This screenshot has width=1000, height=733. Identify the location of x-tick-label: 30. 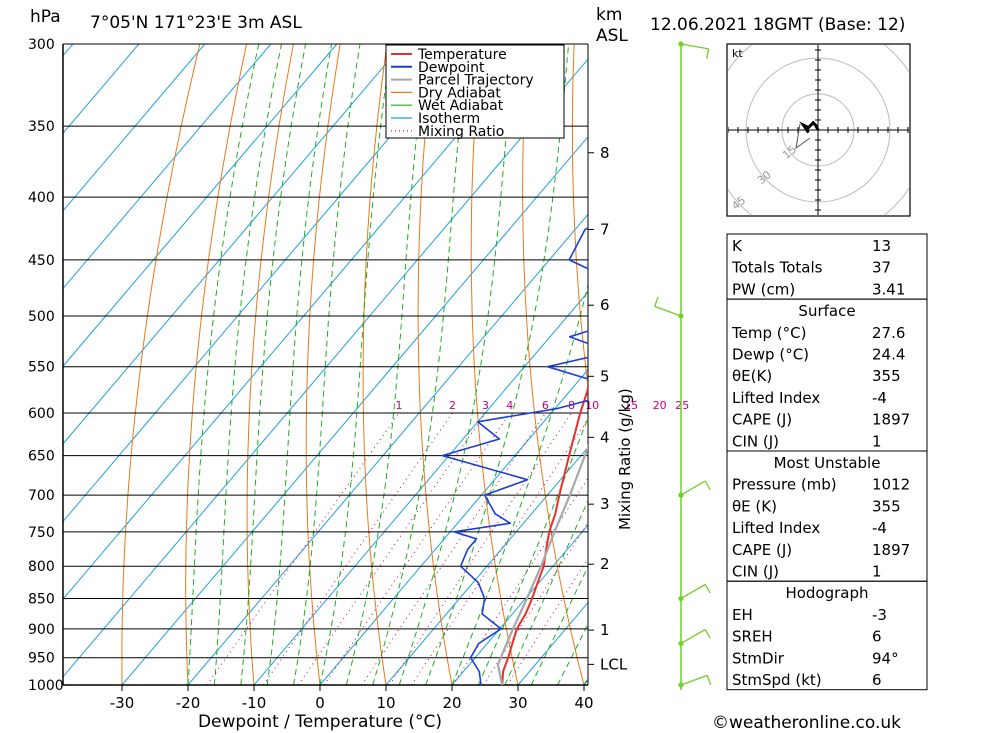
(517, 703).